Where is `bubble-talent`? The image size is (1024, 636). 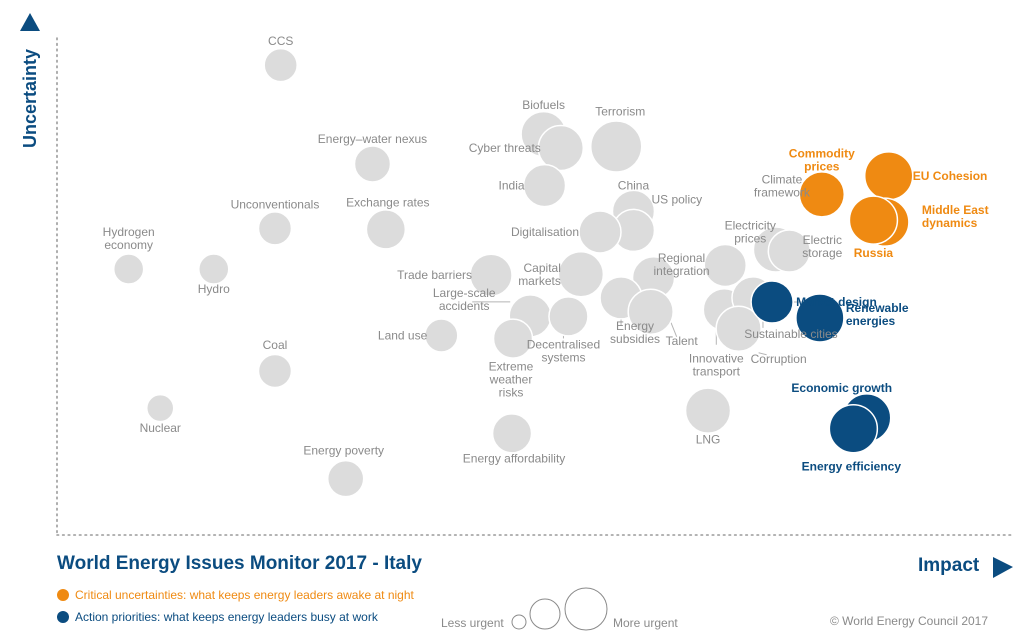
bubble-talent is located at coordinates (650, 312).